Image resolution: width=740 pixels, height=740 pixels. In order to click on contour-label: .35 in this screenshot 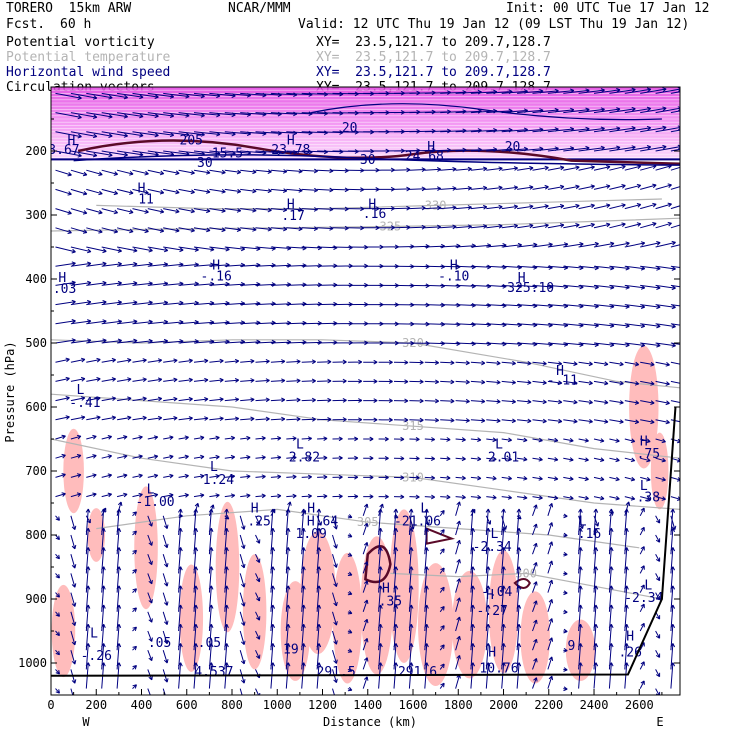, I will do `click(390, 601)`.